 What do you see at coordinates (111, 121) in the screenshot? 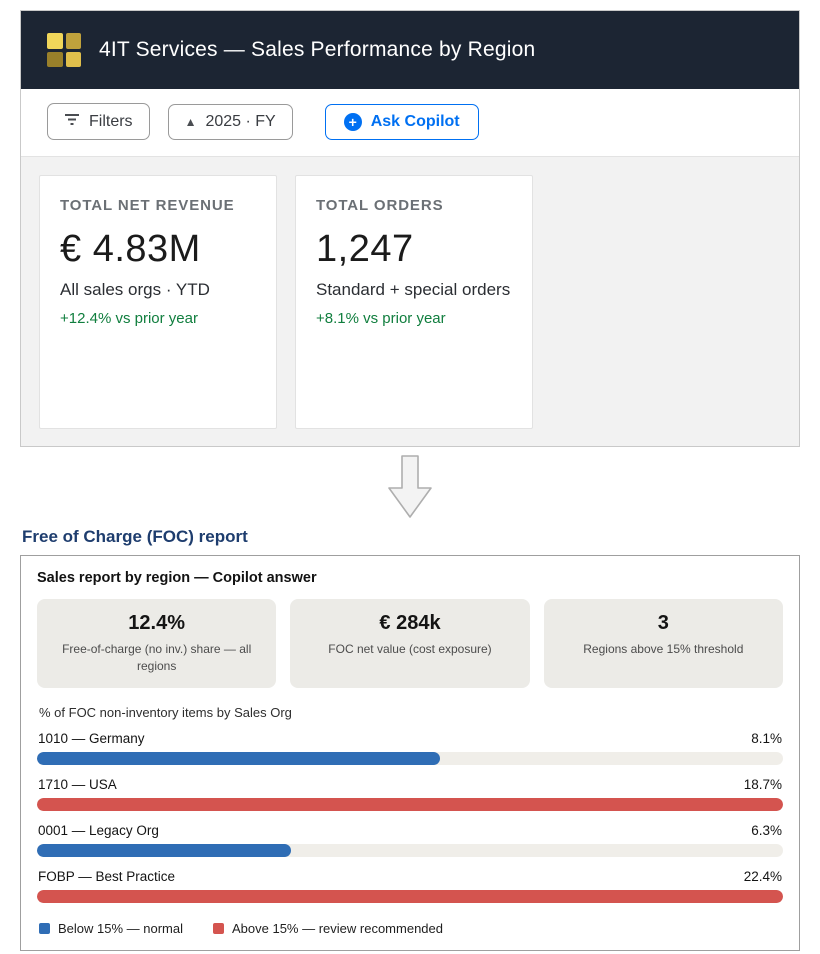
I see `filters-button-label: Filters` at bounding box center [111, 121].